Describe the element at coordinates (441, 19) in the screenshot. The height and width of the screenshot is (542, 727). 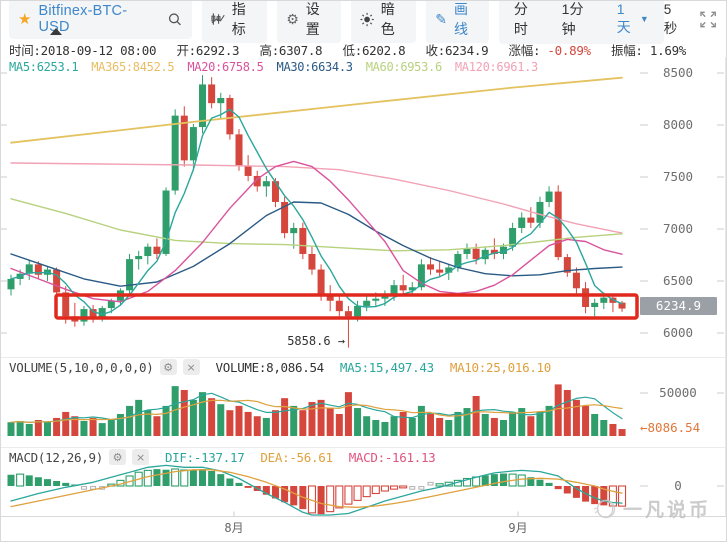
I see `pencil-icon: ✎` at that location.